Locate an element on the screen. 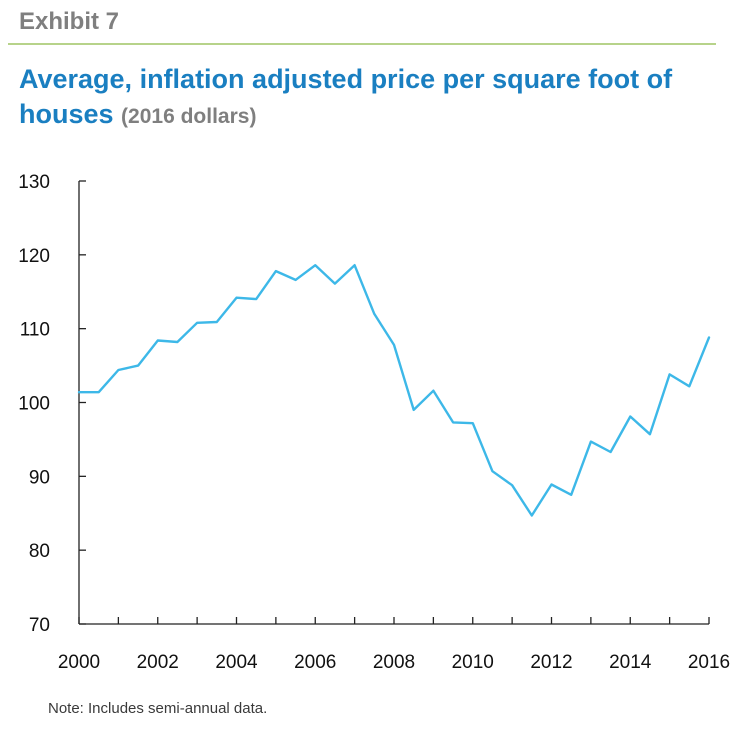 The image size is (746, 753). chart-note: Note: Includes semi-annual data. is located at coordinates (158, 708).